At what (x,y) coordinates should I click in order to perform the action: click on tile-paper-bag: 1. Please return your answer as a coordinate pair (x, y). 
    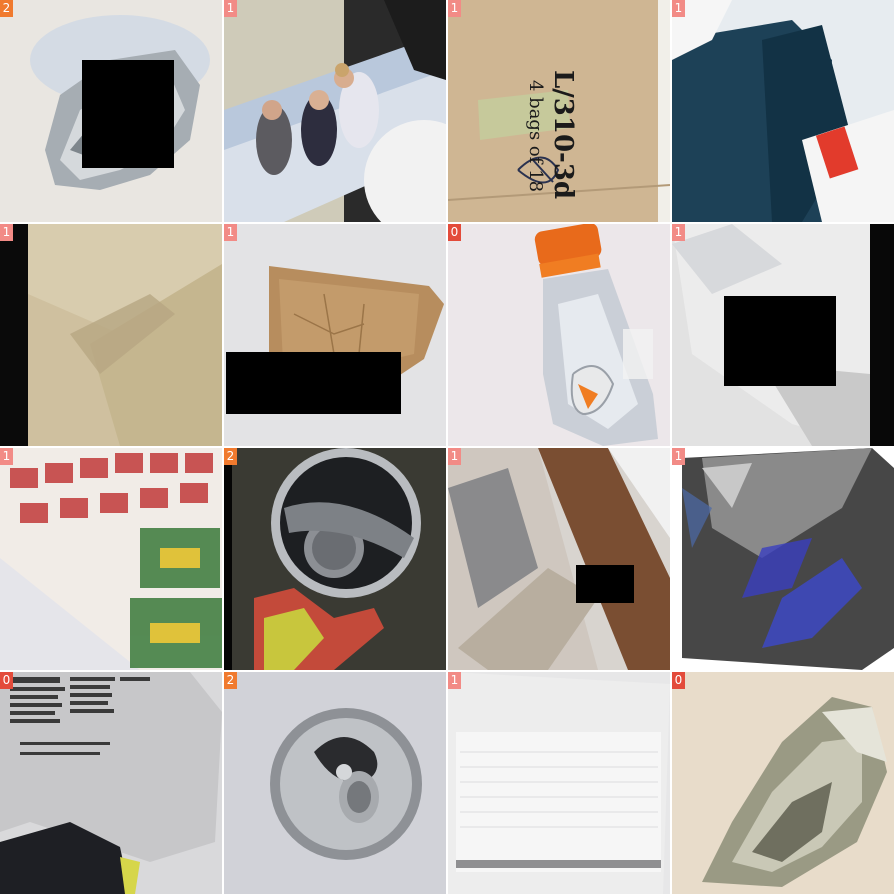
    Looking at the image, I should click on (783, 335).